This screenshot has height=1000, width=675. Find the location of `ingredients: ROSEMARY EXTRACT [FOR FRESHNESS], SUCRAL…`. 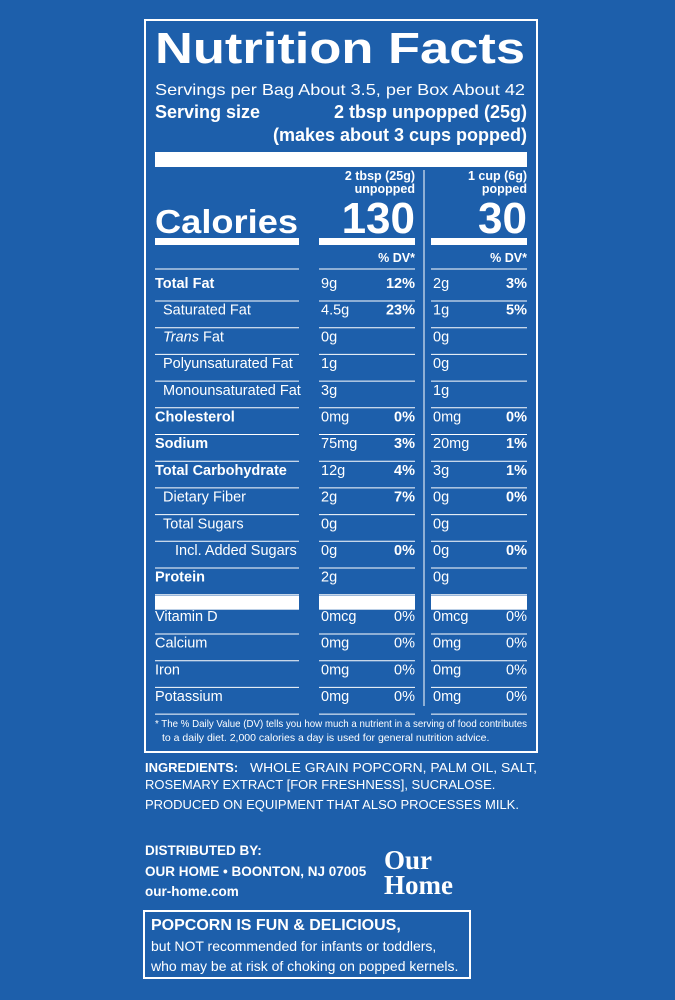

ingredients: ROSEMARY EXTRACT [FOR FRESHNESS], SUCRAL… is located at coordinates (320, 784).